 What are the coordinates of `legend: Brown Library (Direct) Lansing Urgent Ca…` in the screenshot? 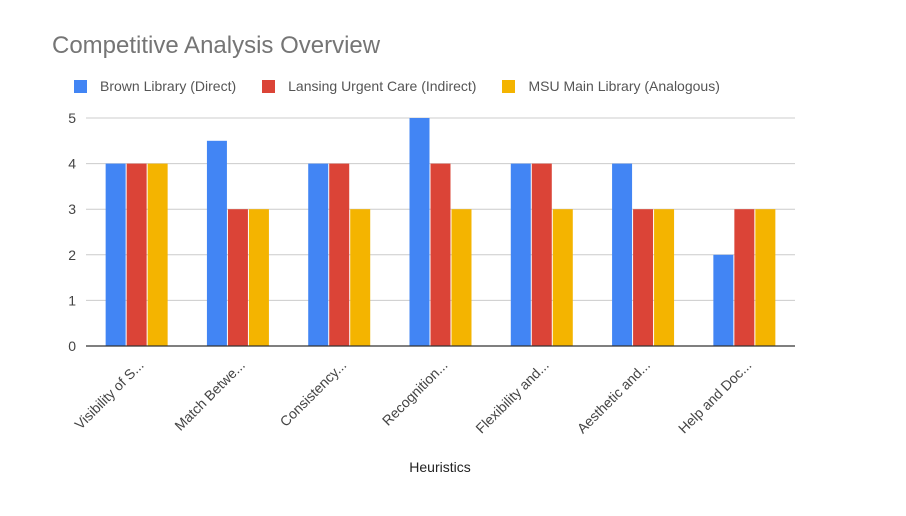 It's located at (410, 86).